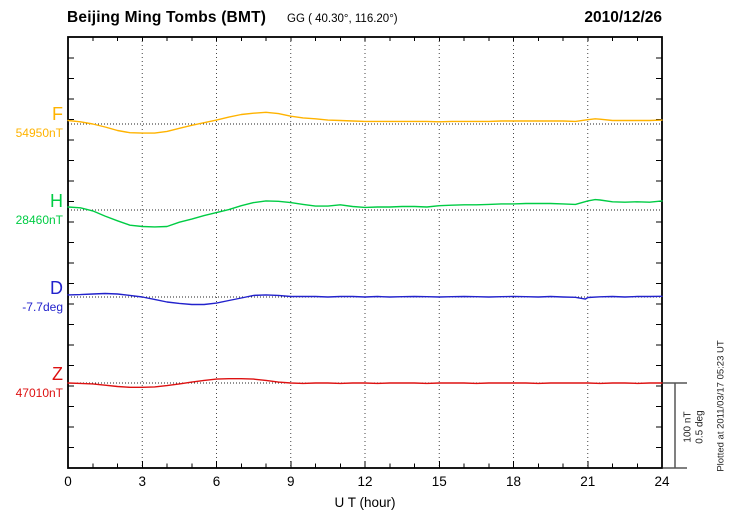  What do you see at coordinates (68, 481) in the screenshot?
I see `x-tick-label-0: 0` at bounding box center [68, 481].